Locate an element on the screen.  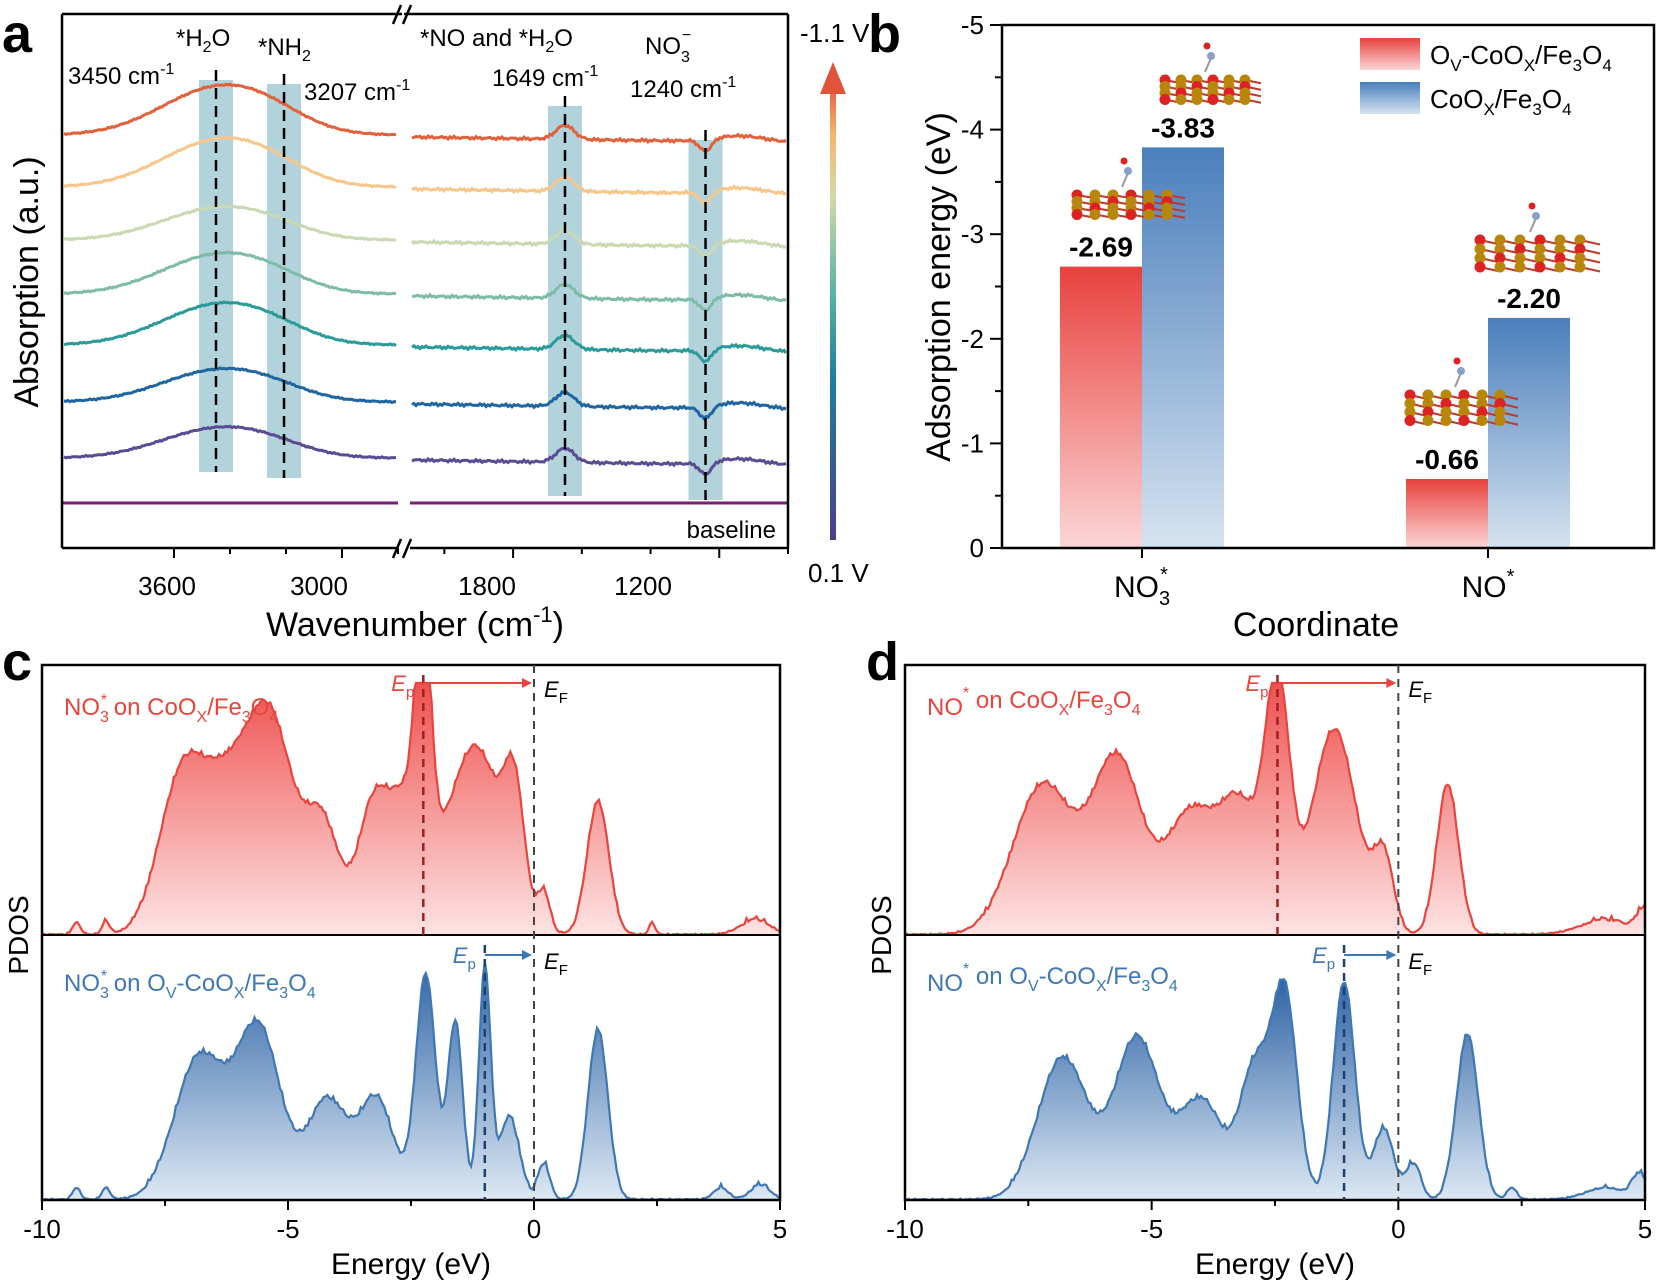
spectra-traces is located at coordinates (425, 293).